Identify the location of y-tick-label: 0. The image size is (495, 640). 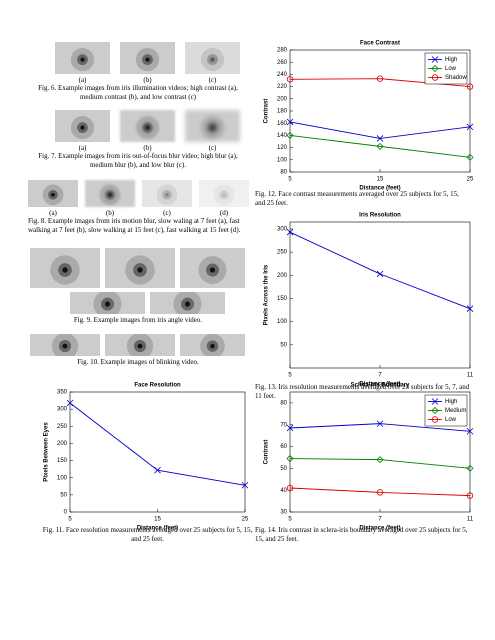
(66, 513).